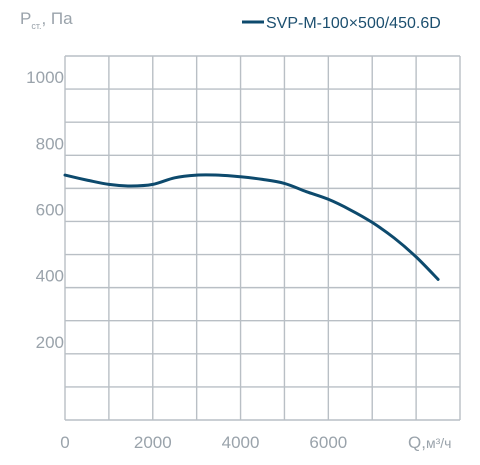  What do you see at coordinates (417, 442) in the screenshot?
I see `x-axis-label-main: Q,` at bounding box center [417, 442].